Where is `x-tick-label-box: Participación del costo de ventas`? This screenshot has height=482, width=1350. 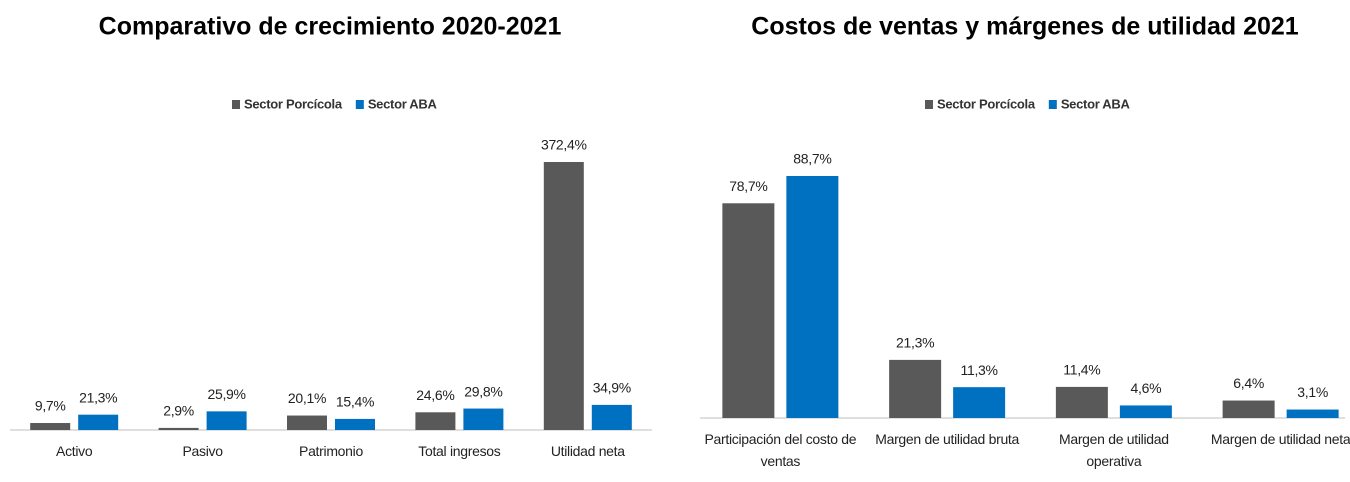 x-tick-label-box: Participación del costo de ventas is located at coordinates (780, 450).